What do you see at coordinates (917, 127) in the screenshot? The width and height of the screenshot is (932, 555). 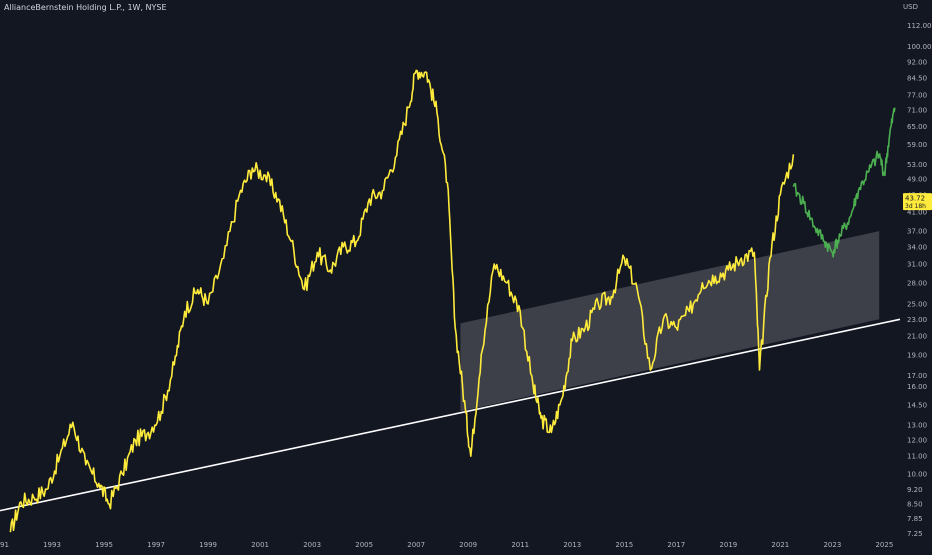 I see `y-tick-label: 65.00` at bounding box center [917, 127].